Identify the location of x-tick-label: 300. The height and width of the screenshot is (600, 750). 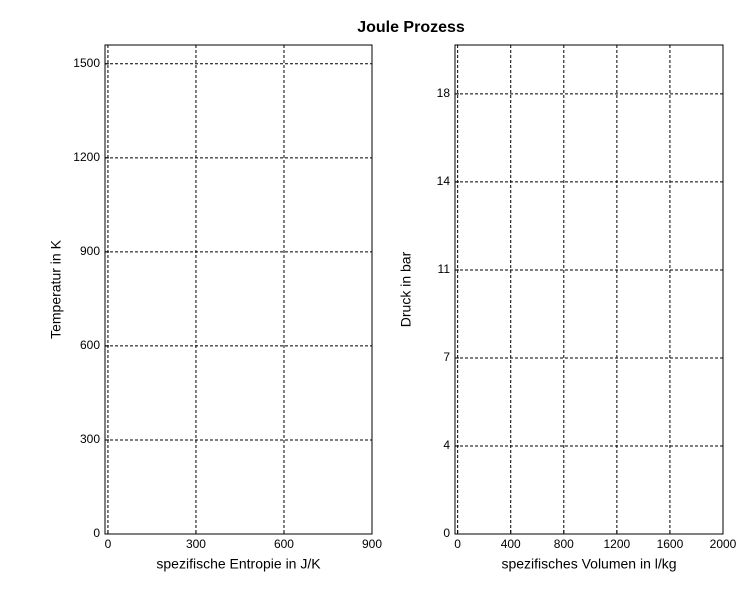
(196, 544).